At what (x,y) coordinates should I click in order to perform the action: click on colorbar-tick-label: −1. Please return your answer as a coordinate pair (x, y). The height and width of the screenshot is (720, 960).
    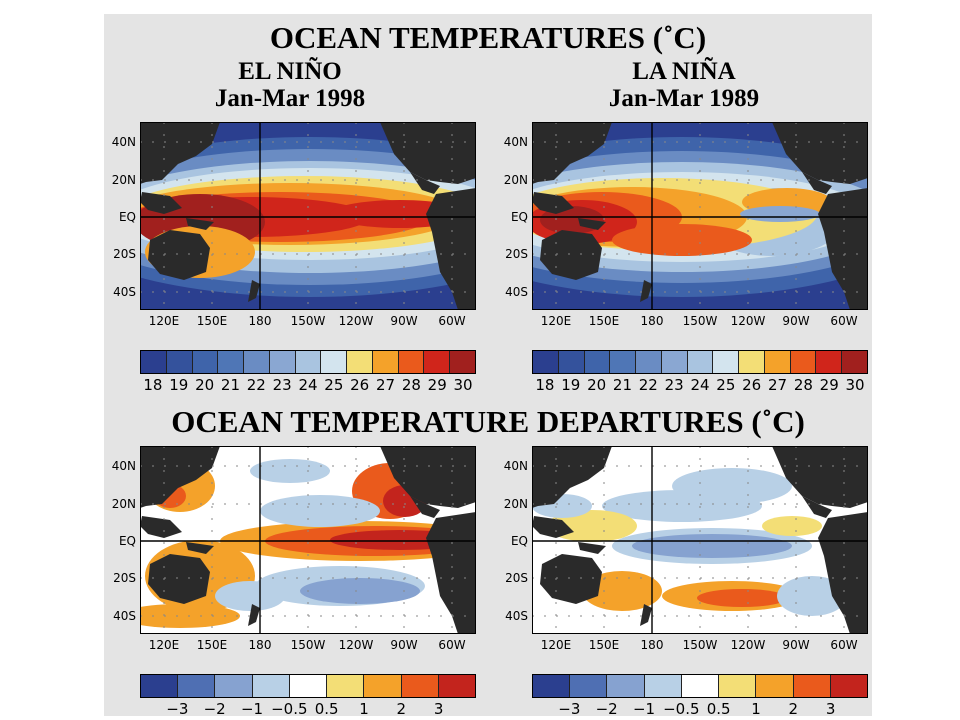
    Looking at the image, I should click on (644, 709).